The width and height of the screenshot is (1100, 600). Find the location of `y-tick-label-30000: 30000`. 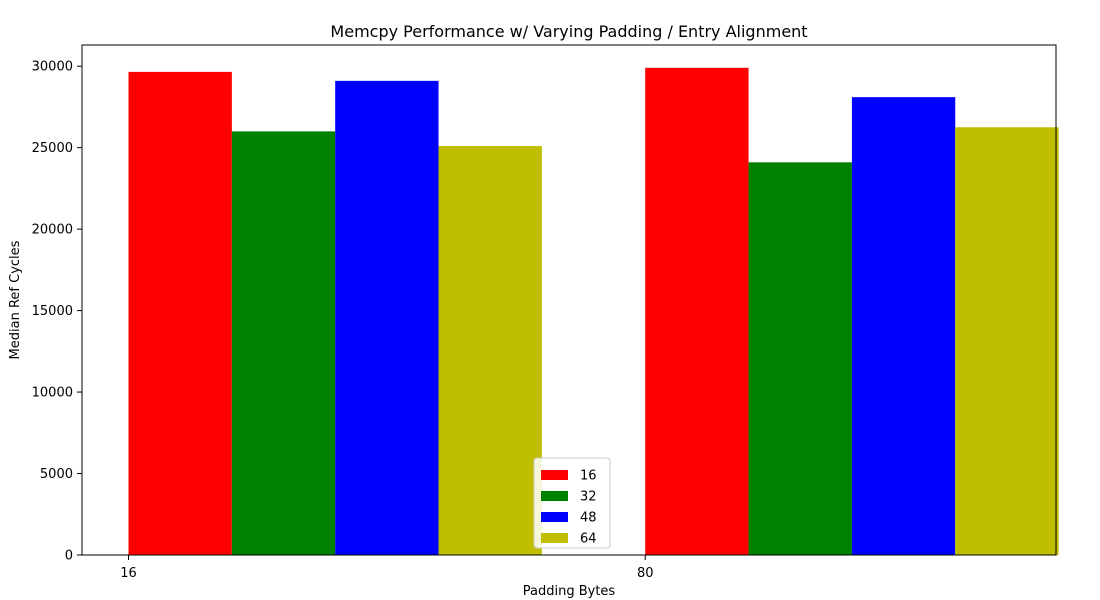

y-tick-label-30000: 30000 is located at coordinates (52, 67).